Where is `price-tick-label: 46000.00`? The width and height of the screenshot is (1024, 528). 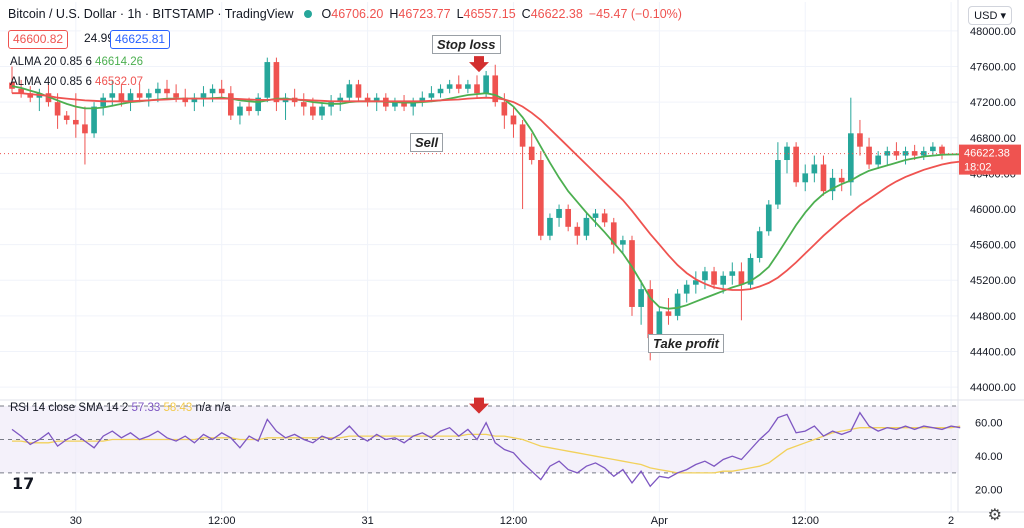 price-tick-label: 46000.00 is located at coordinates (993, 210).